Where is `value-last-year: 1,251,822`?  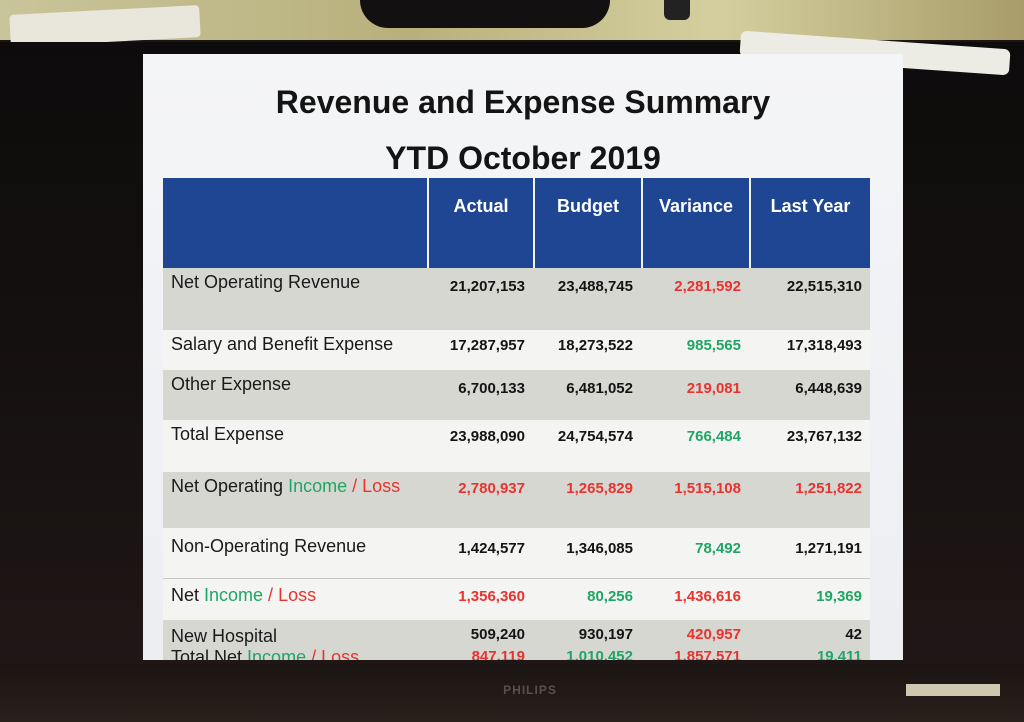
value-last-year: 1,251,822 is located at coordinates (828, 488).